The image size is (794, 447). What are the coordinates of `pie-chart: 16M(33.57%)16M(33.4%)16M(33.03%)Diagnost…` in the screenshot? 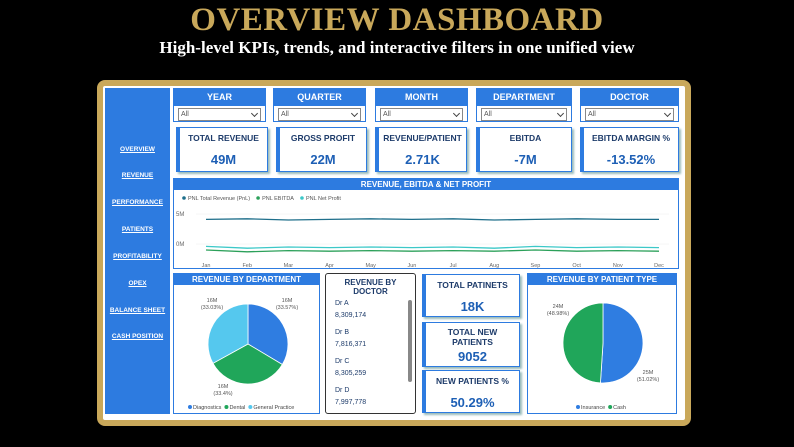 It's located at (243, 354).